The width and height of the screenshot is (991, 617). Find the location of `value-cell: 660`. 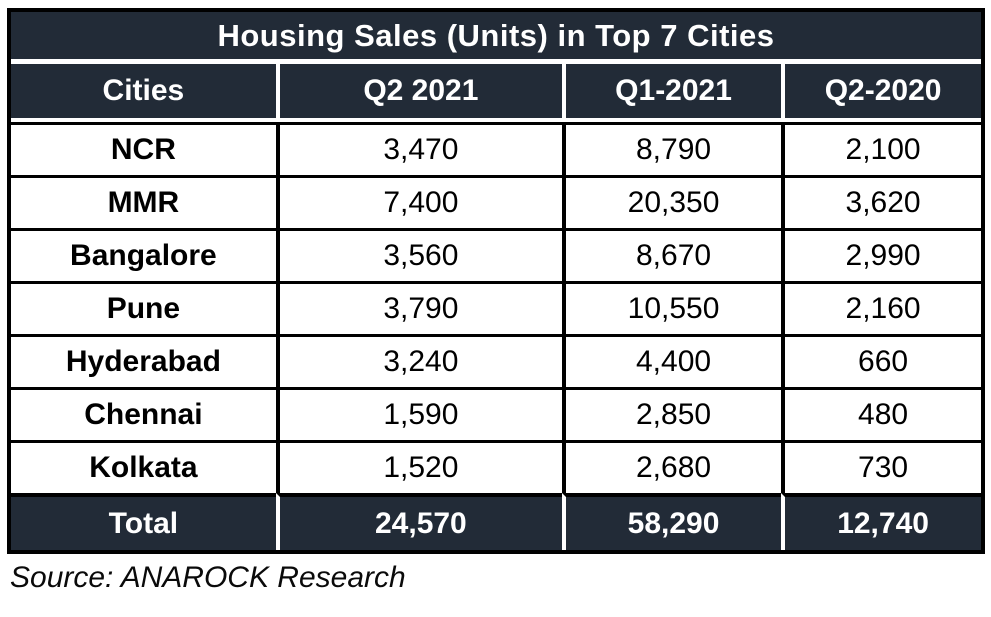

value-cell: 660 is located at coordinates (881, 360).